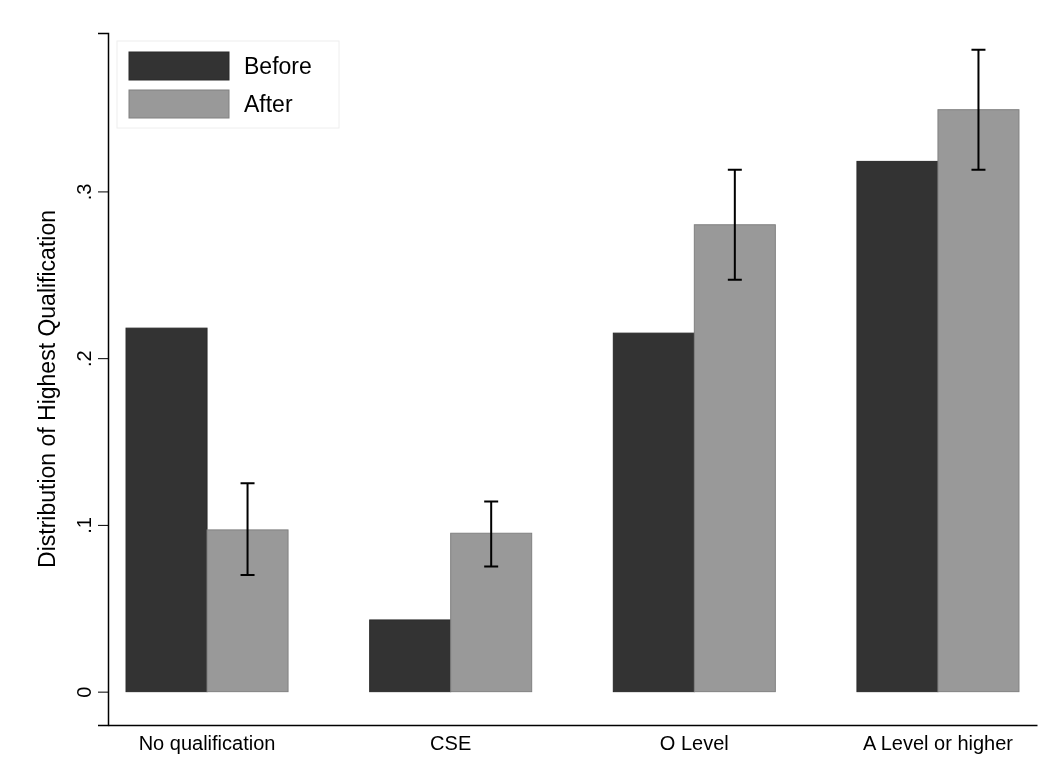  What do you see at coordinates (268, 104) in the screenshot?
I see `legend-label: After` at bounding box center [268, 104].